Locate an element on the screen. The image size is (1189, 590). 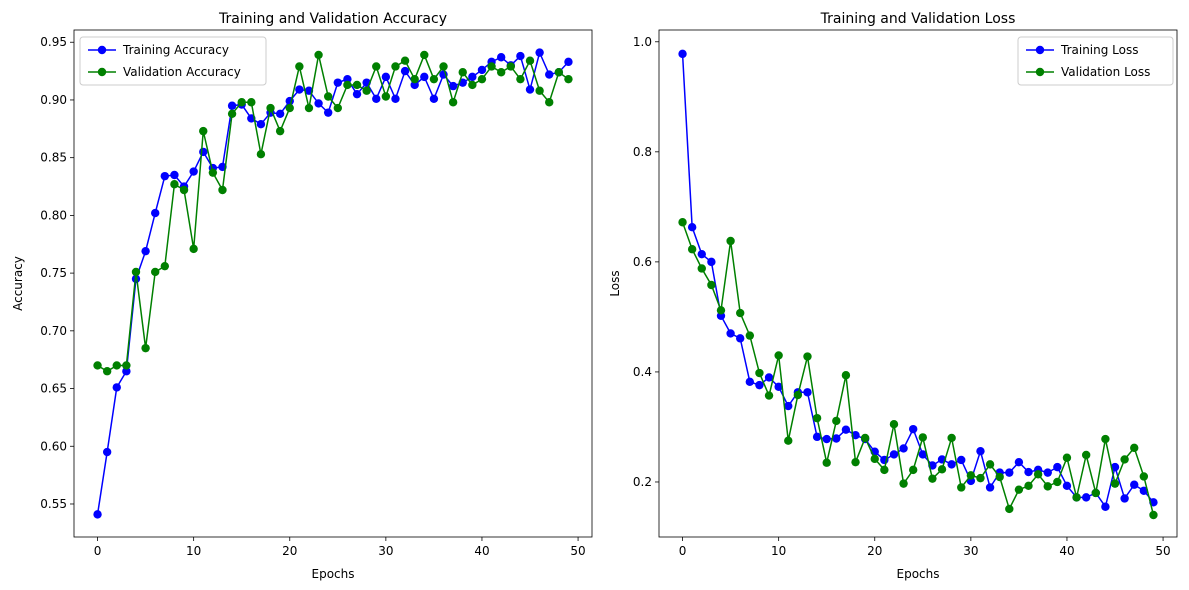
legend: Training Loss Validation Loss is located at coordinates (1095, 61).